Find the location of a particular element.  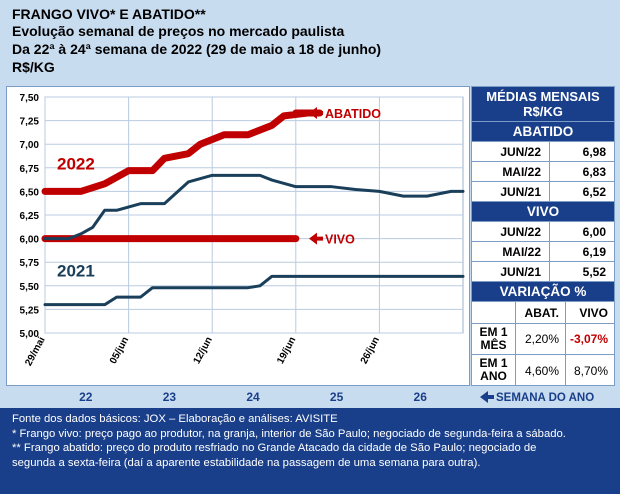

abatido-header: ABATIDO is located at coordinates (543, 132).